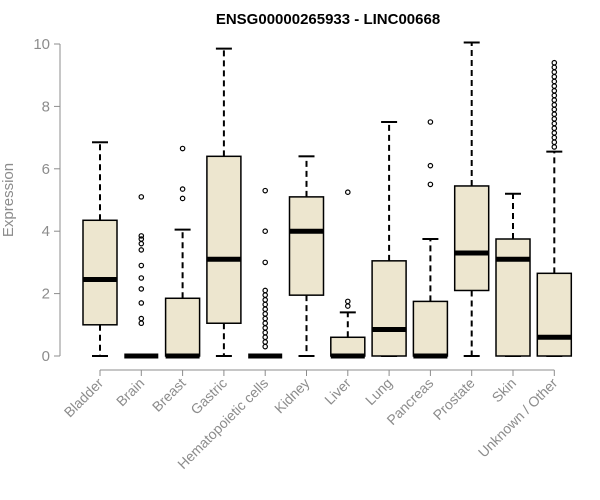 The width and height of the screenshot is (600, 500). I want to click on box-group-prostate, so click(471, 199).